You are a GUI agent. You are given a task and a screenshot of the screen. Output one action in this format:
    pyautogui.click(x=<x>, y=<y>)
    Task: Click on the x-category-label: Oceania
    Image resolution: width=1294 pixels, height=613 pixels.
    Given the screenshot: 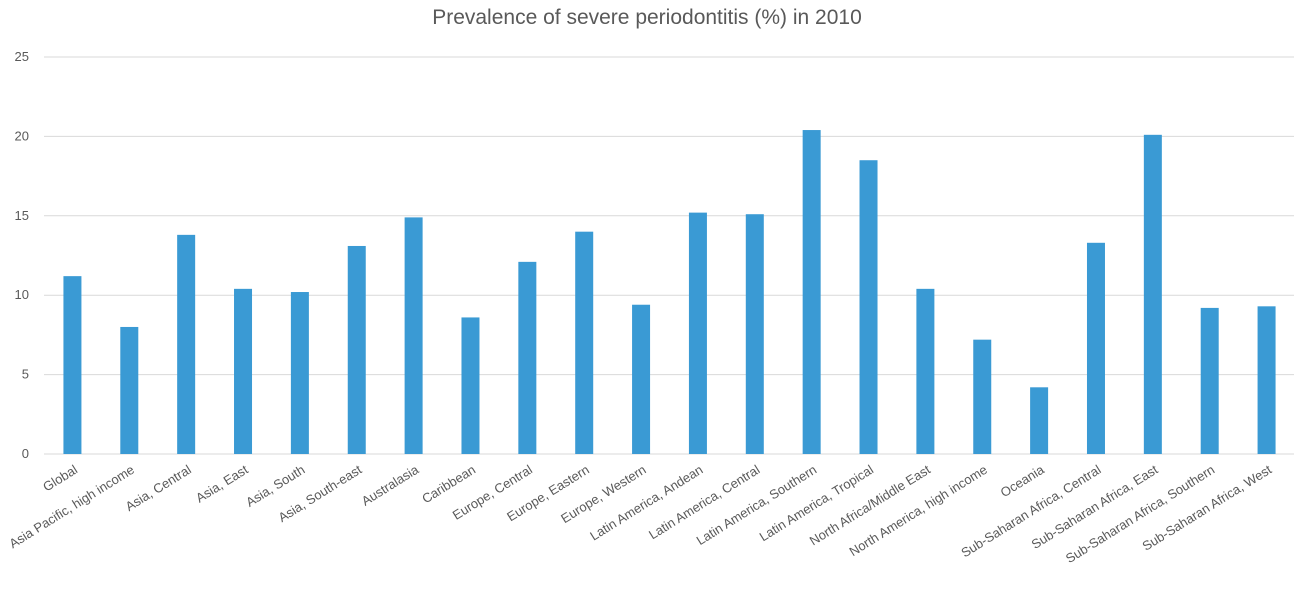 What is the action you would take?
    pyautogui.click(x=1023, y=480)
    